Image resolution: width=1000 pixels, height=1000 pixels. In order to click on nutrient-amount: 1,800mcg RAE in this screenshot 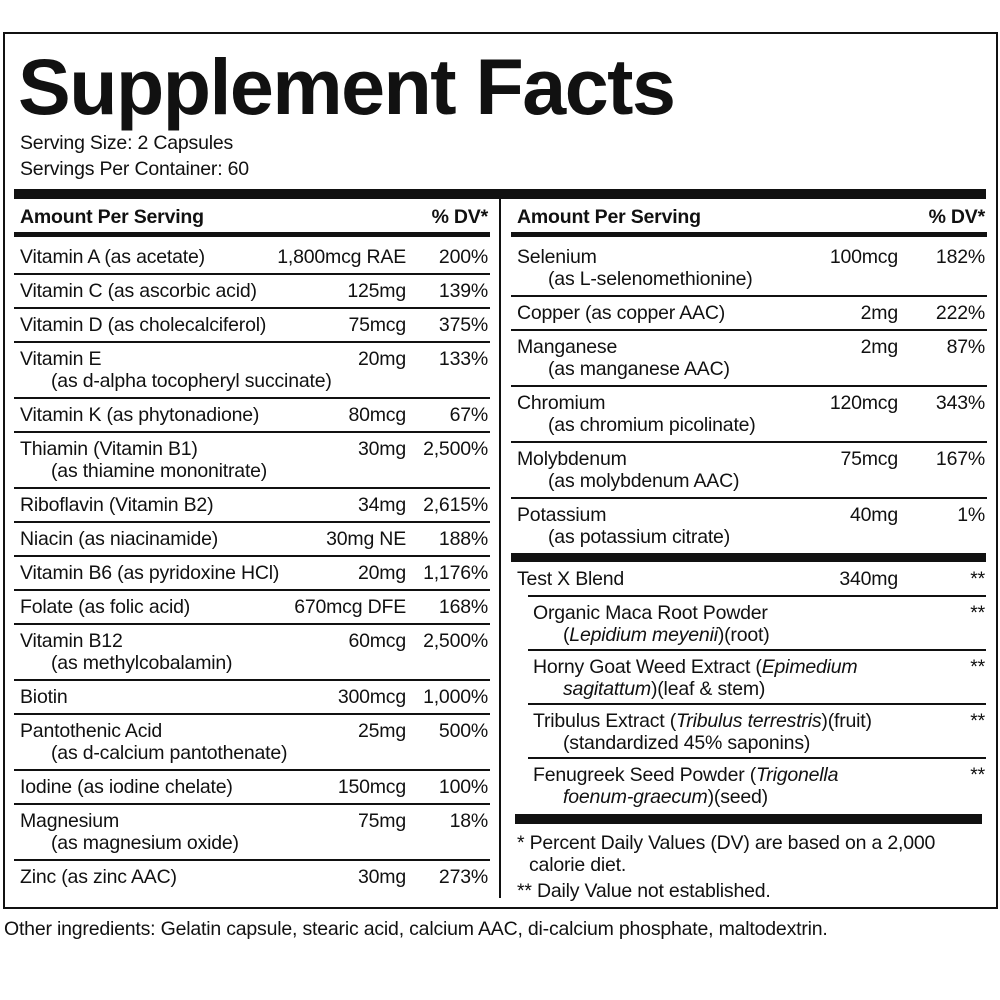, I will do `click(341, 257)`.